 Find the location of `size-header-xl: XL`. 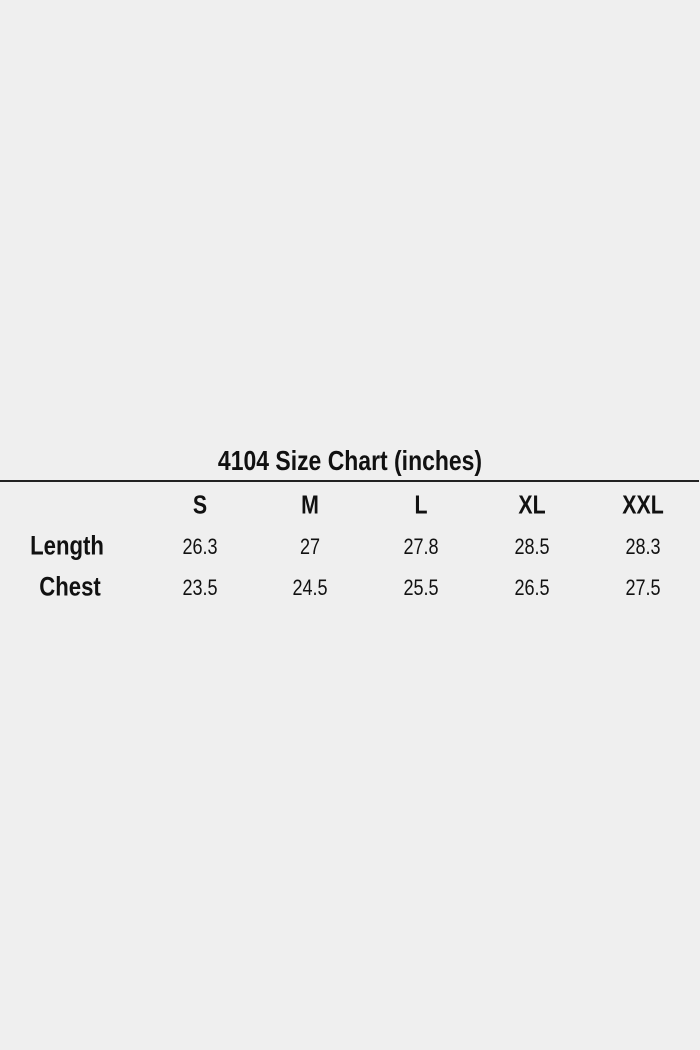

size-header-xl: XL is located at coordinates (532, 504).